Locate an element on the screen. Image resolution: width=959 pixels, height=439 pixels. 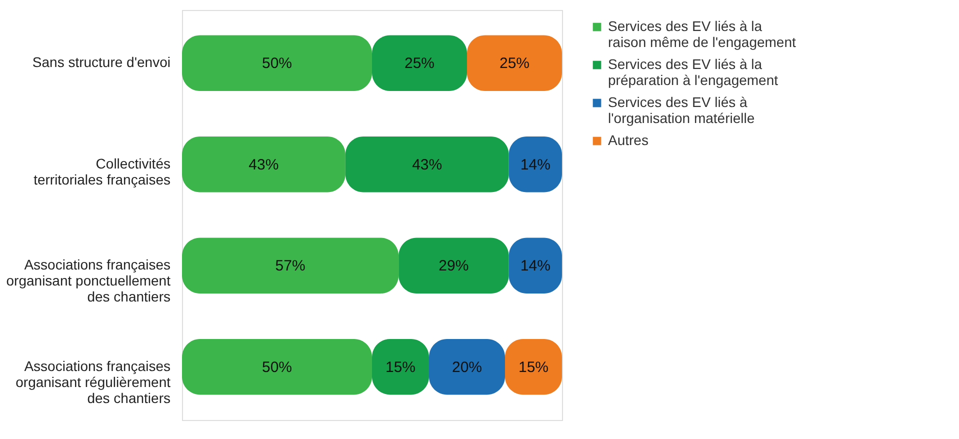
legend-label: Services des EV liés à la préparation à l'engagement is located at coordinates (693, 72).